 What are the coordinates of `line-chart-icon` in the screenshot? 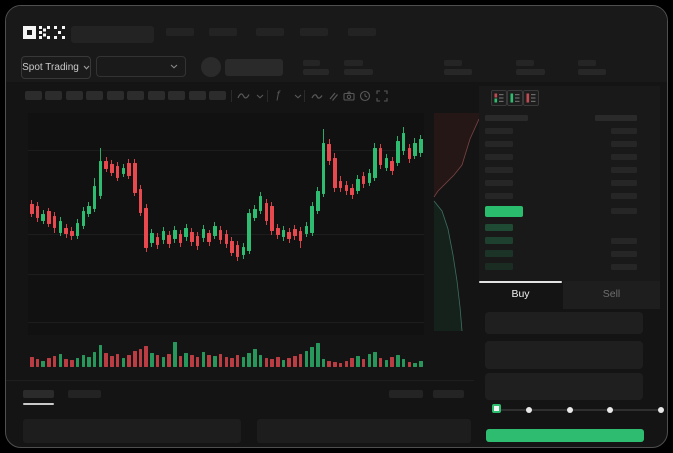 It's located at (317, 97).